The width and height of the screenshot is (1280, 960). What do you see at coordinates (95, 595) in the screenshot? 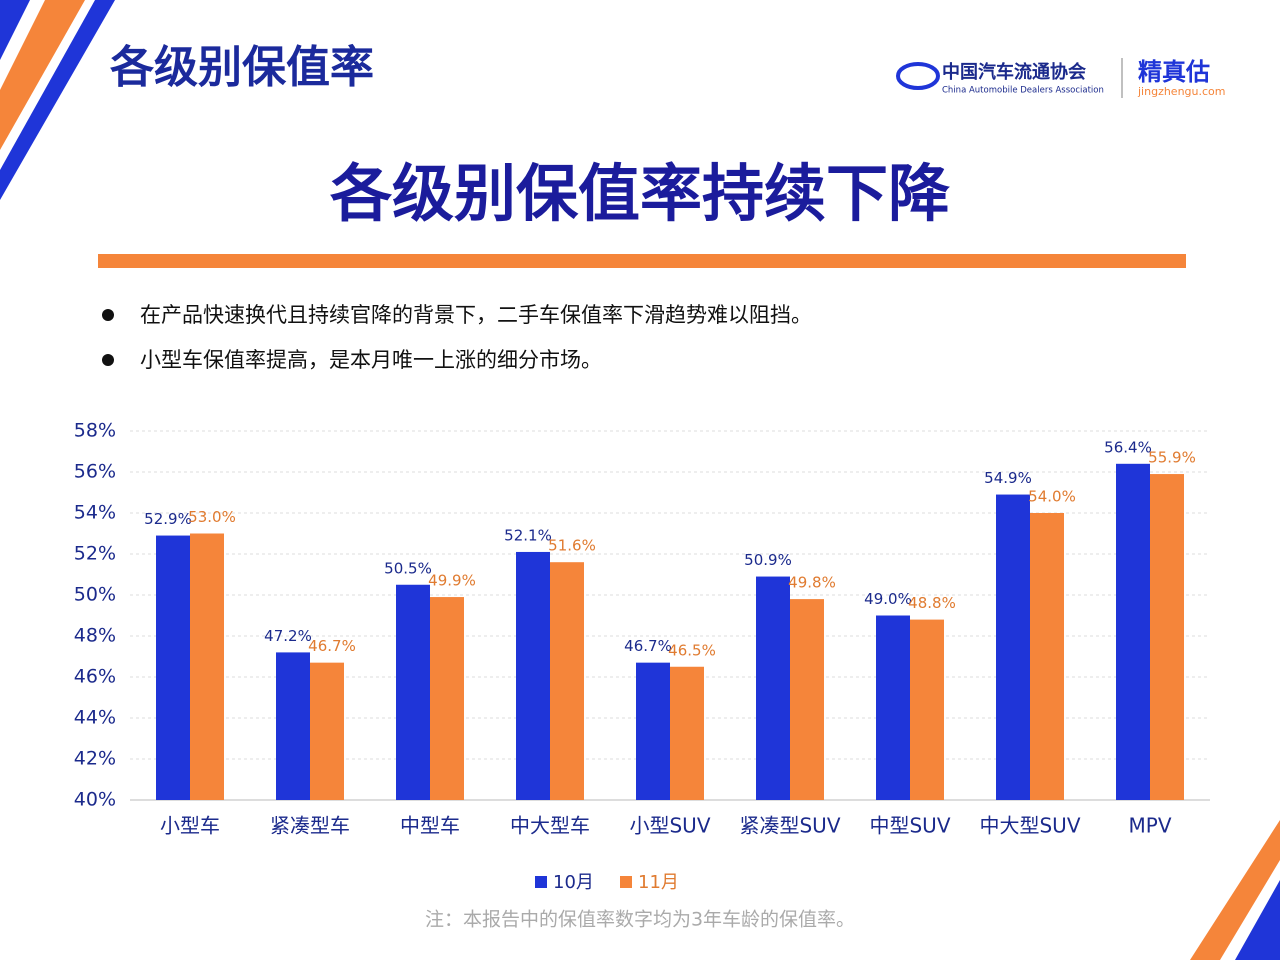
I see `y-tick-label: 50%` at bounding box center [95, 595].